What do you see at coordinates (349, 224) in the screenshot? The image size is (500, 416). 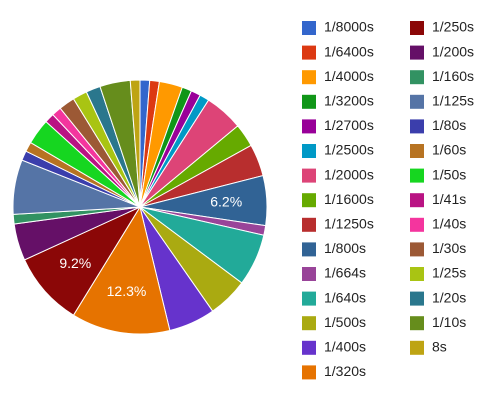 I see `legend-label-1-1250s: 1/1250s` at bounding box center [349, 224].